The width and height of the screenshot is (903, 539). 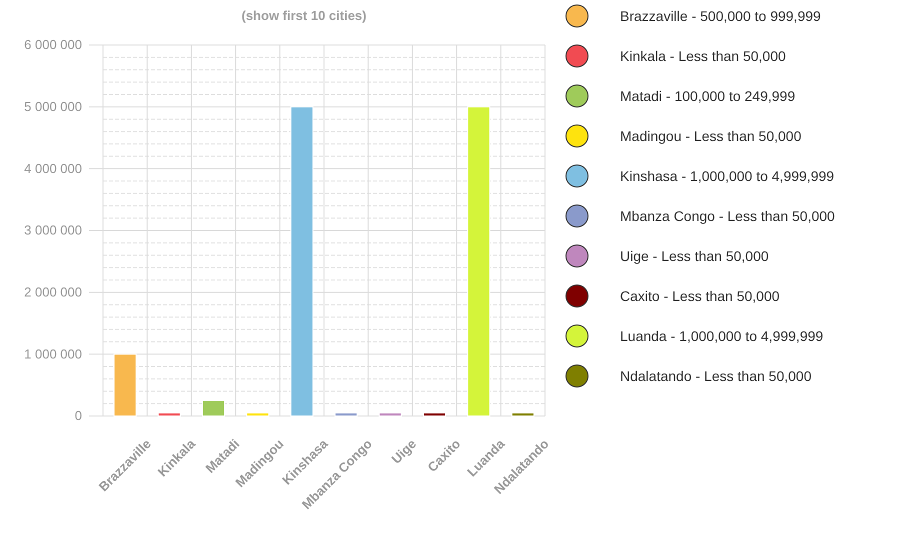 I want to click on y-tick-label: 4 000 000, so click(x=53, y=168).